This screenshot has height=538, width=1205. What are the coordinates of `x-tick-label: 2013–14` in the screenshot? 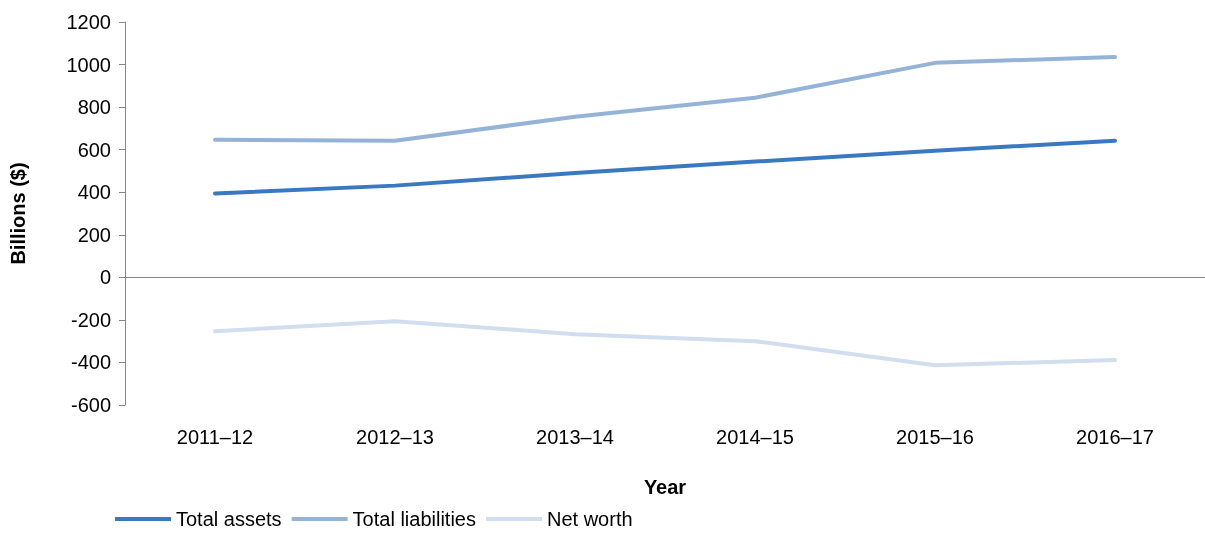 It's located at (575, 437).